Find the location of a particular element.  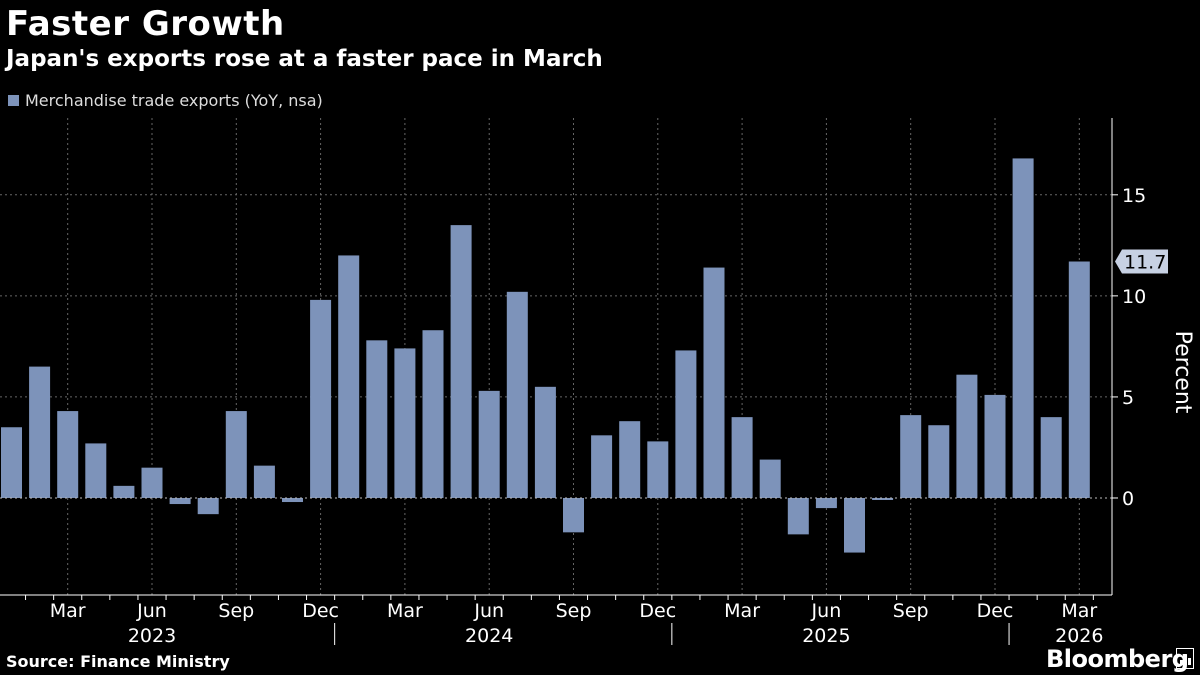

y-tick-label: 10 is located at coordinates (1134, 297).